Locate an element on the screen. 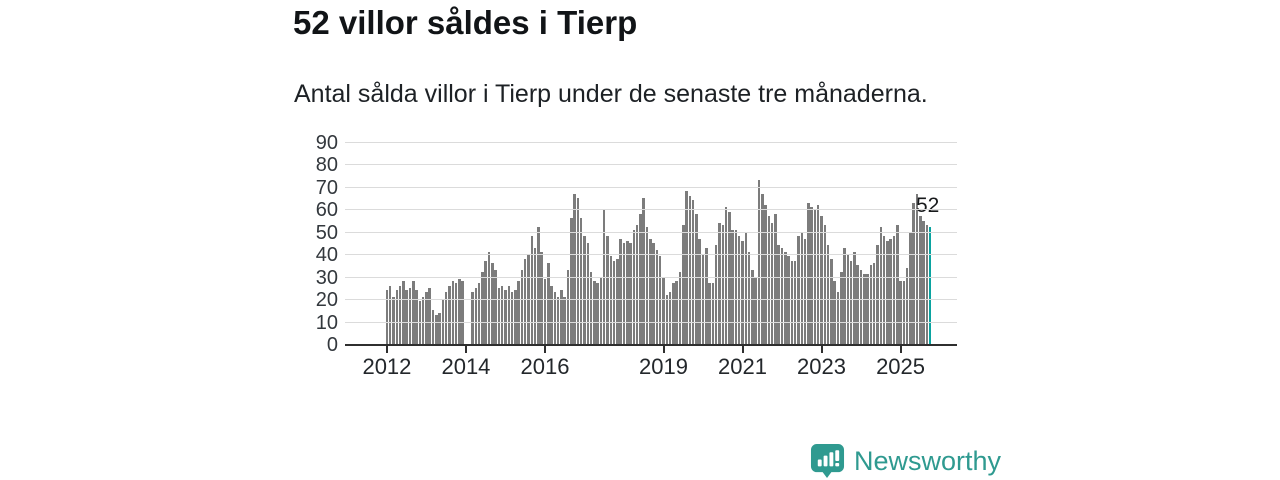  y-tick-label: 0 is located at coordinates (332, 345).